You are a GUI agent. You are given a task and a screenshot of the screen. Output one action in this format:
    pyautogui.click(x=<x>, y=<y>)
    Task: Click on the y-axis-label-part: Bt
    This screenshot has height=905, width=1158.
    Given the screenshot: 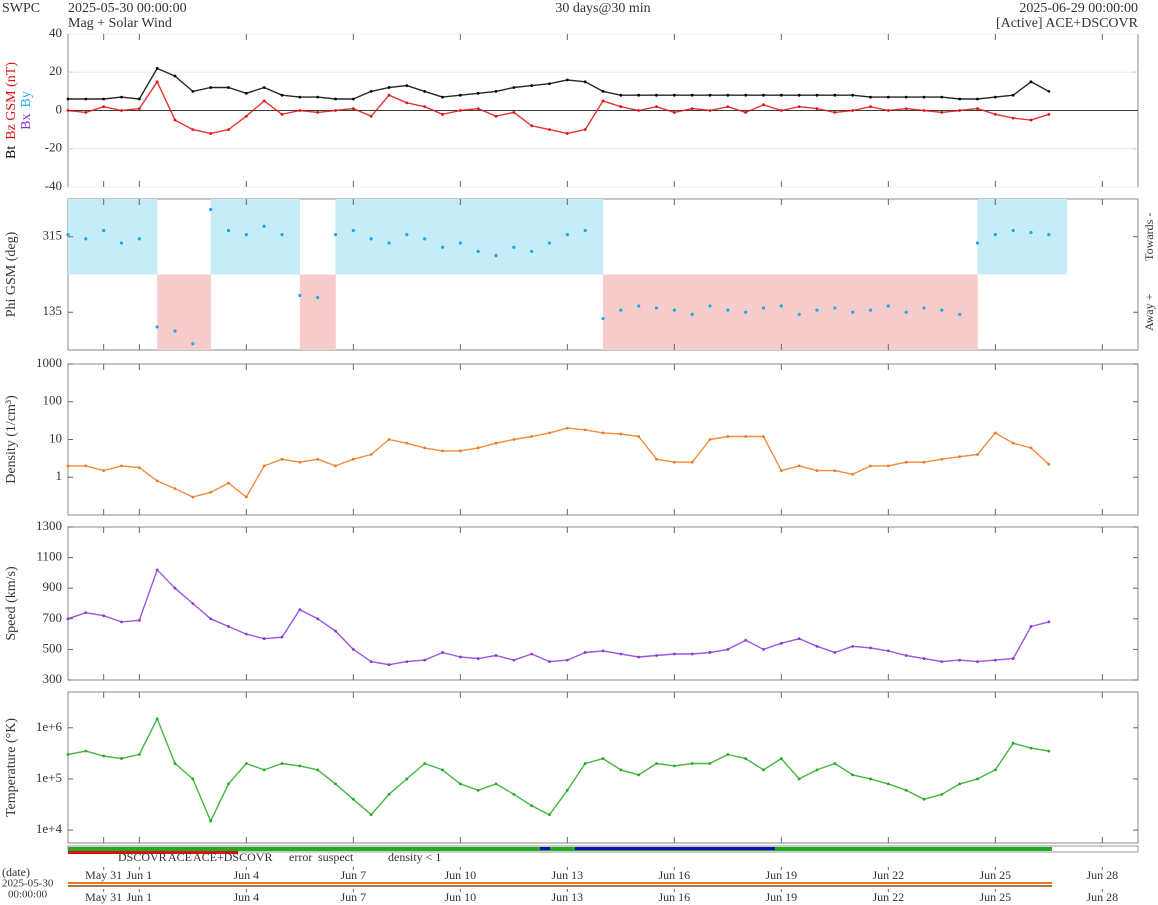 What is the action you would take?
    pyautogui.click(x=11, y=152)
    